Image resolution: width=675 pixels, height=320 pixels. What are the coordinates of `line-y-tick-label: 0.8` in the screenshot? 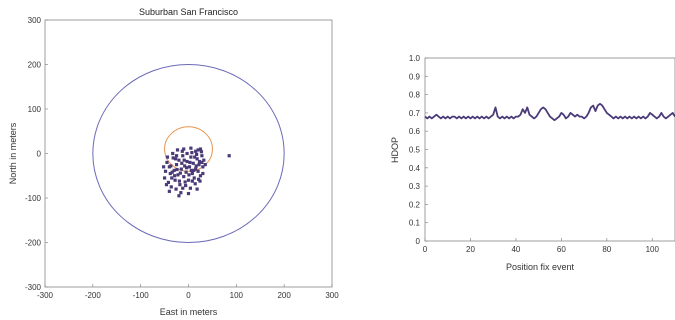 It's located at (415, 95).